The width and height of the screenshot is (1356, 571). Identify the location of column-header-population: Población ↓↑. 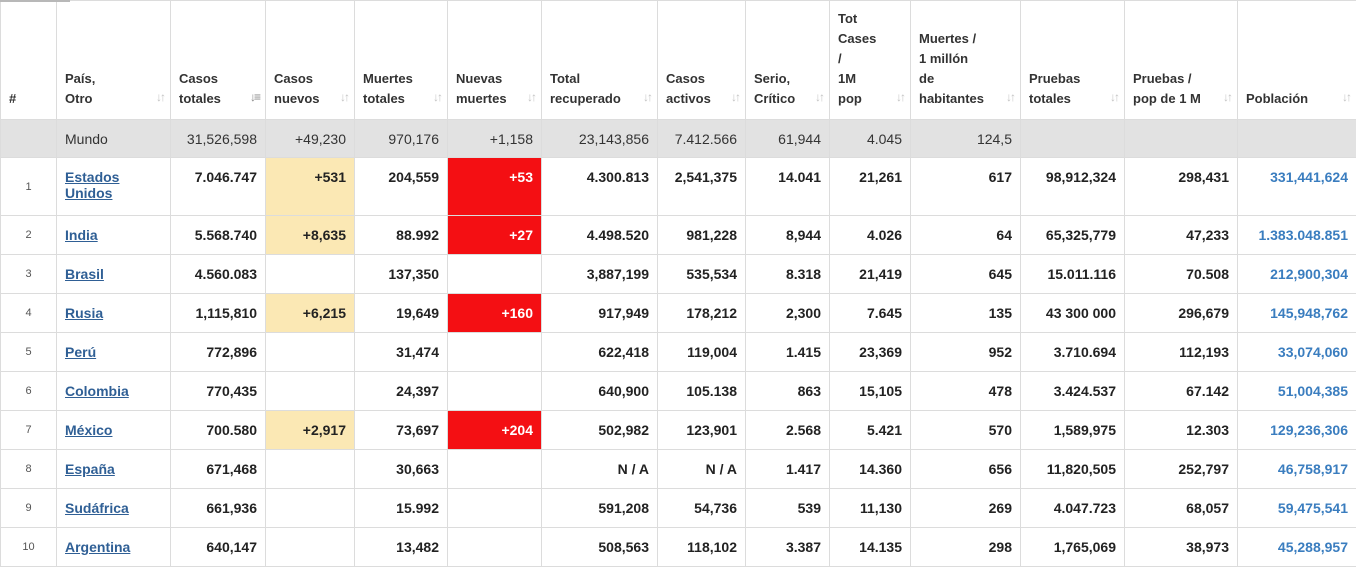
(1296, 60).